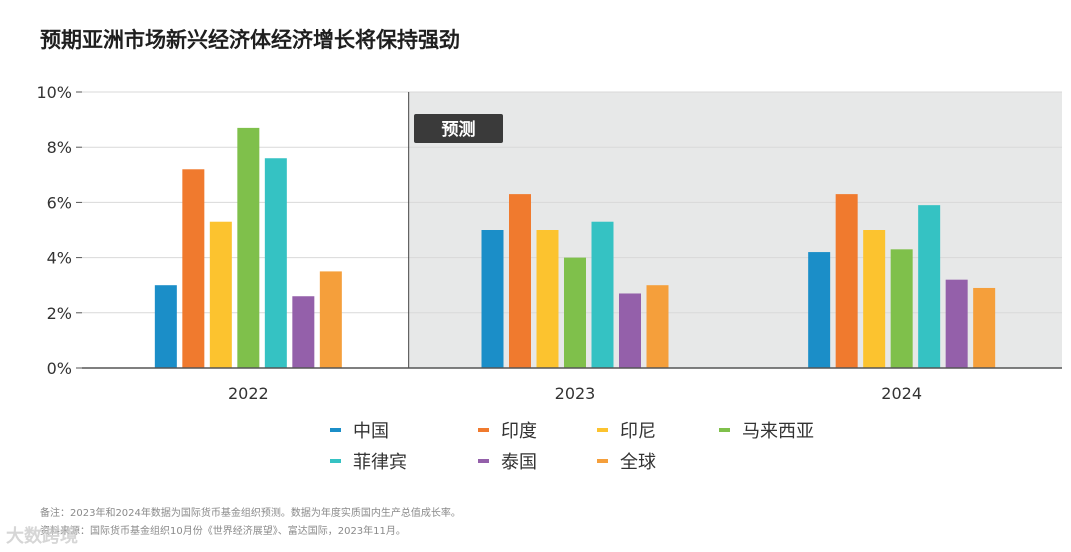 Image resolution: width=1071 pixels, height=552 pixels. I want to click on legend-label: 印度, so click(519, 431).